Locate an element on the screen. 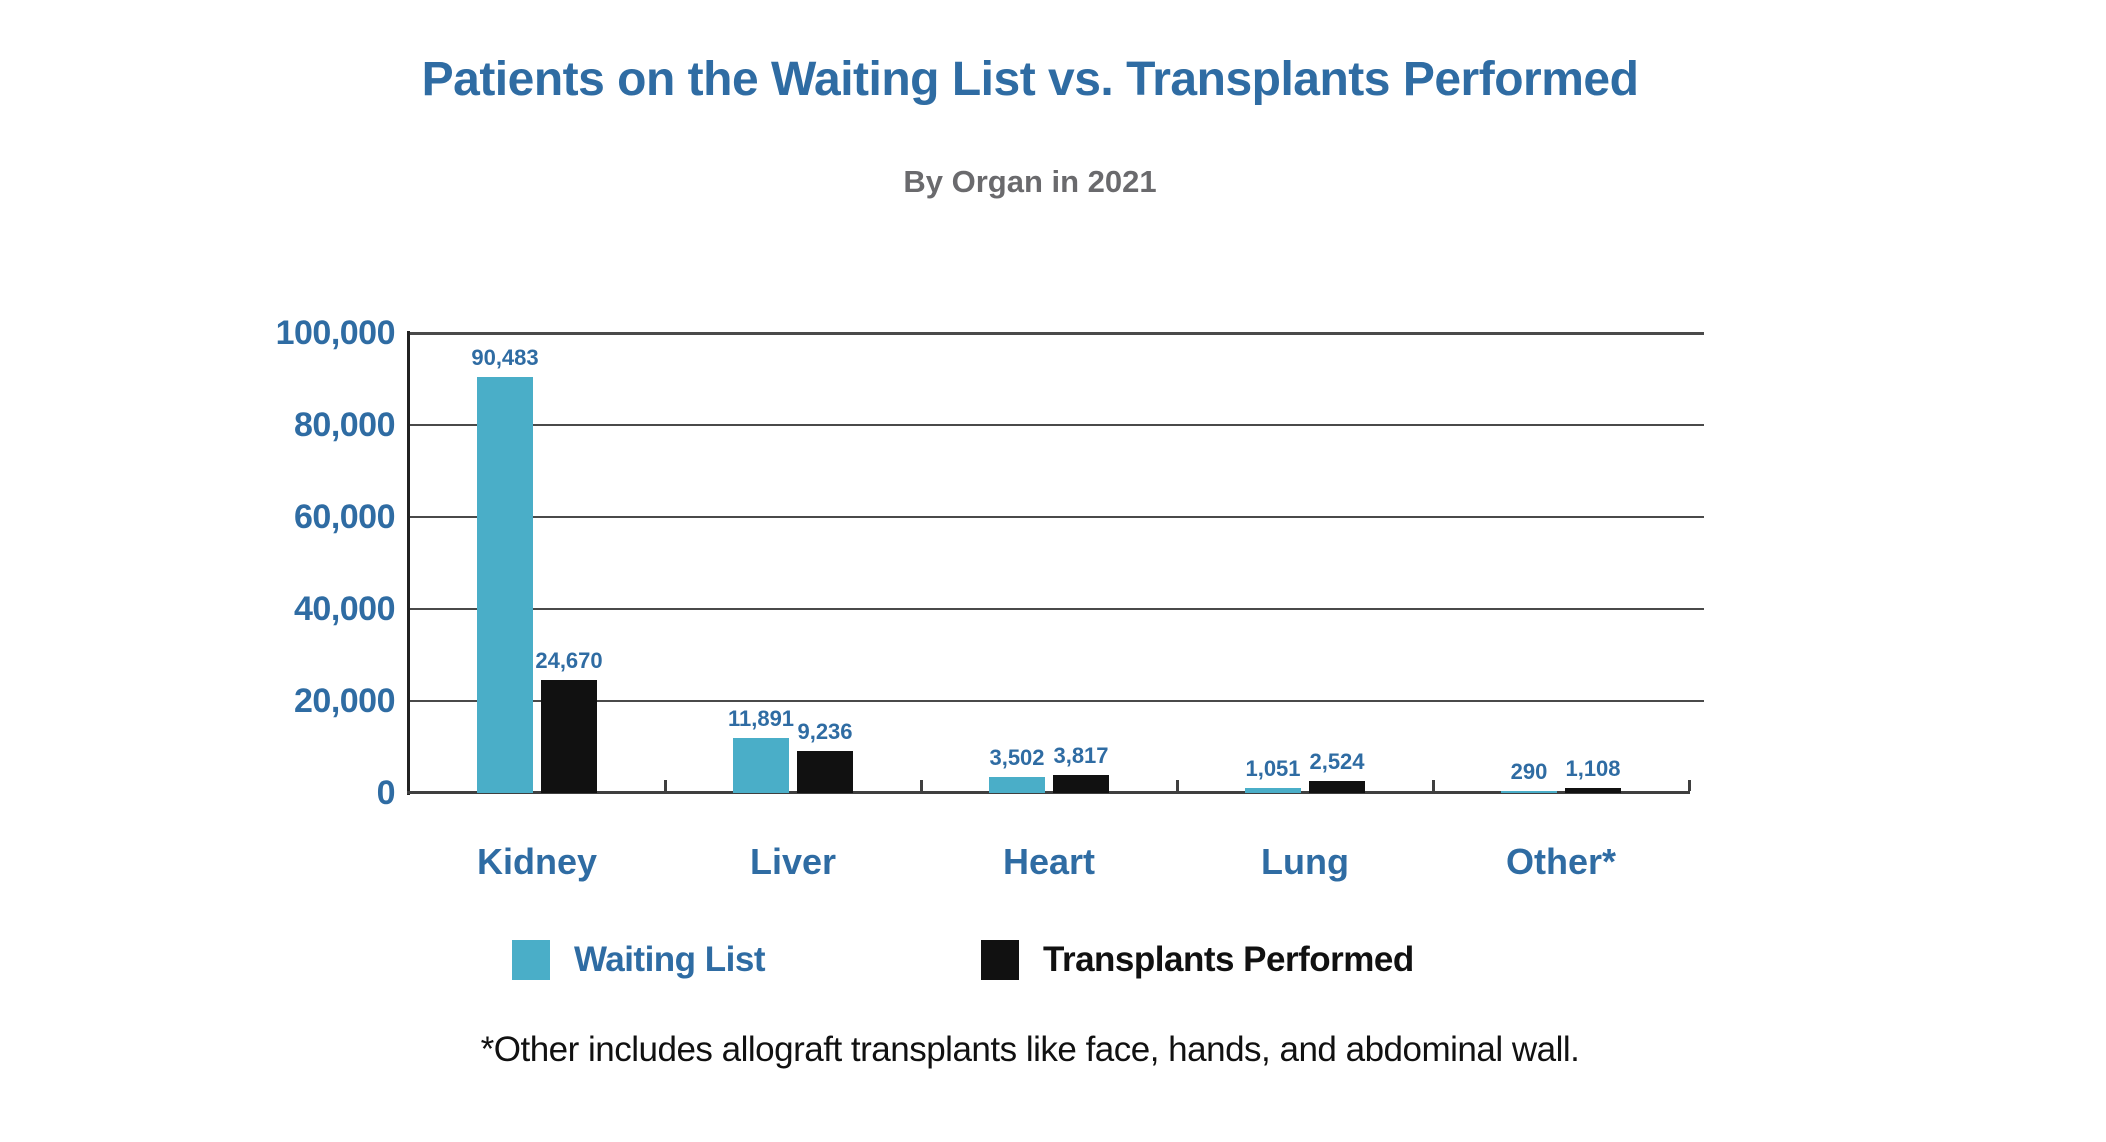  category-label-kidney: Kidney is located at coordinates (537, 861).